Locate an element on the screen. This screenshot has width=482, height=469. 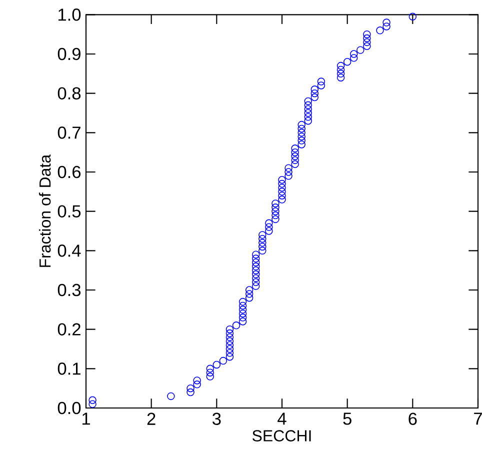
y-tick-label: 0.5 is located at coordinates (69, 211).